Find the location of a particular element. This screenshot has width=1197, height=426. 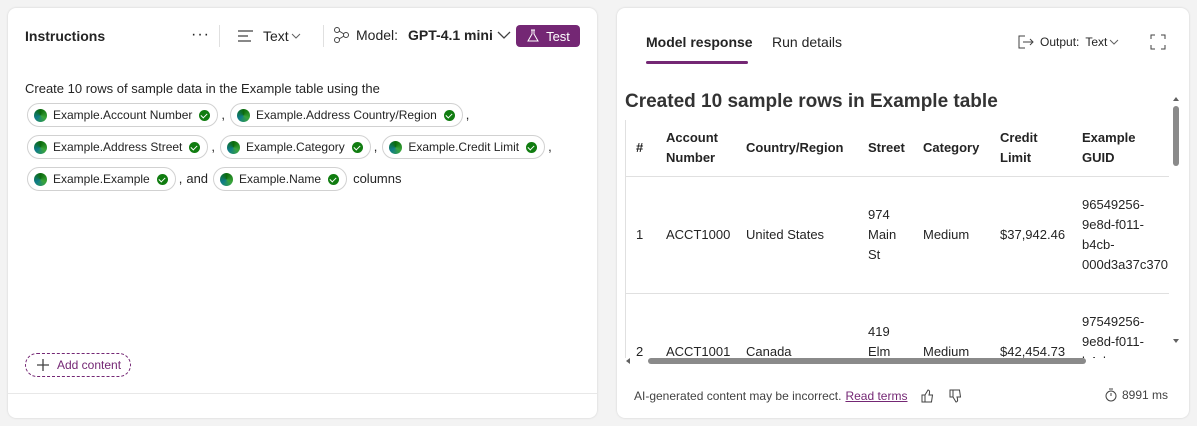

field-chip: Example.Credit Limit is located at coordinates (464, 147).